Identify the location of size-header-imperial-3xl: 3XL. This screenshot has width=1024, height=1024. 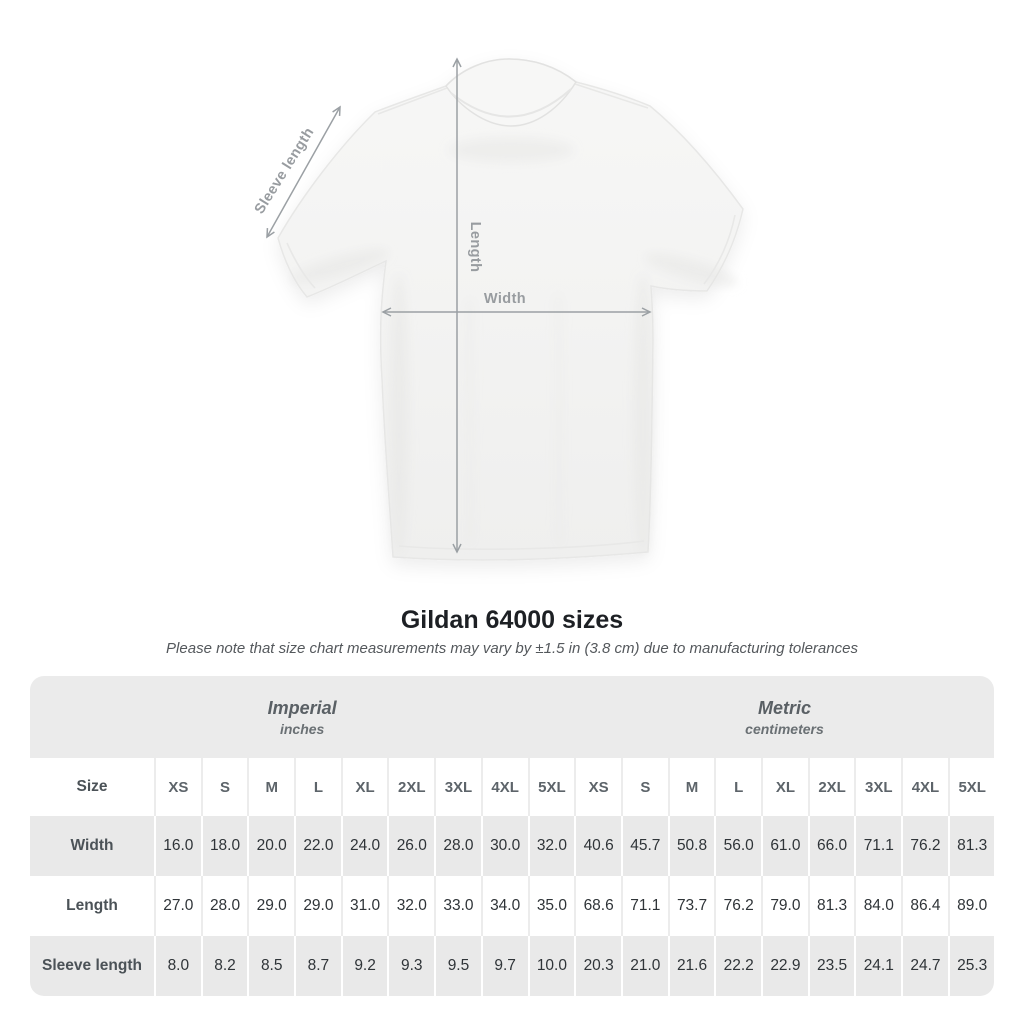
(457, 787).